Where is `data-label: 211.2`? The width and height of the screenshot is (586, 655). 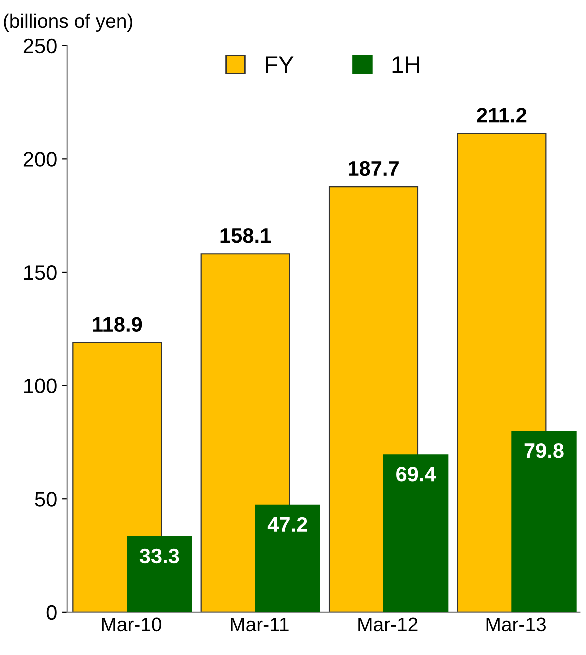
data-label: 211.2 is located at coordinates (502, 115).